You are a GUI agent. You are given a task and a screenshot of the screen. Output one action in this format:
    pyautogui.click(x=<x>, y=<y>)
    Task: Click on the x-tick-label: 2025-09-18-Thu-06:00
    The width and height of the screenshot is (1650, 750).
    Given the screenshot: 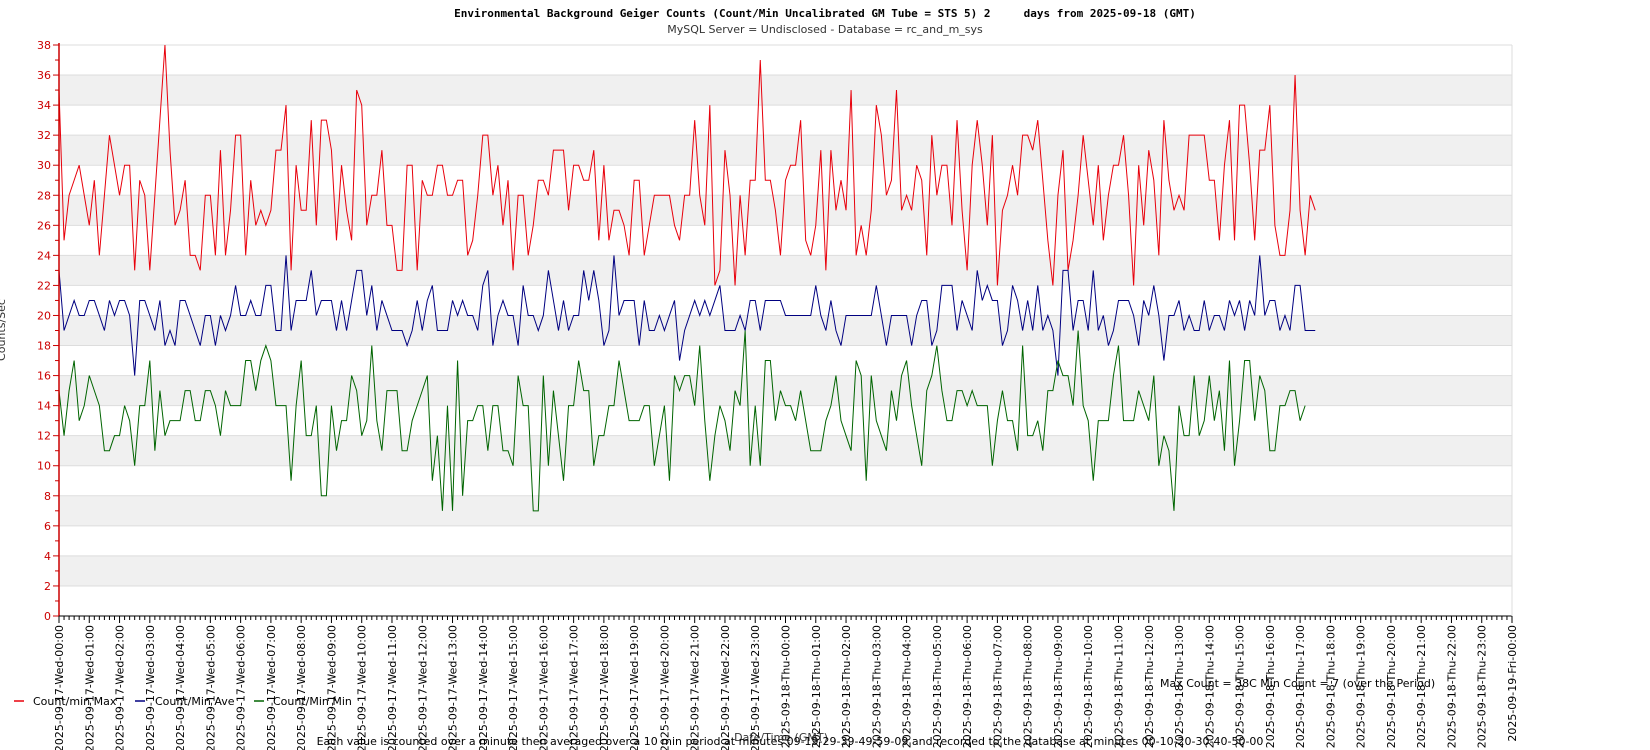 What is the action you would take?
    pyautogui.click(x=967, y=686)
    